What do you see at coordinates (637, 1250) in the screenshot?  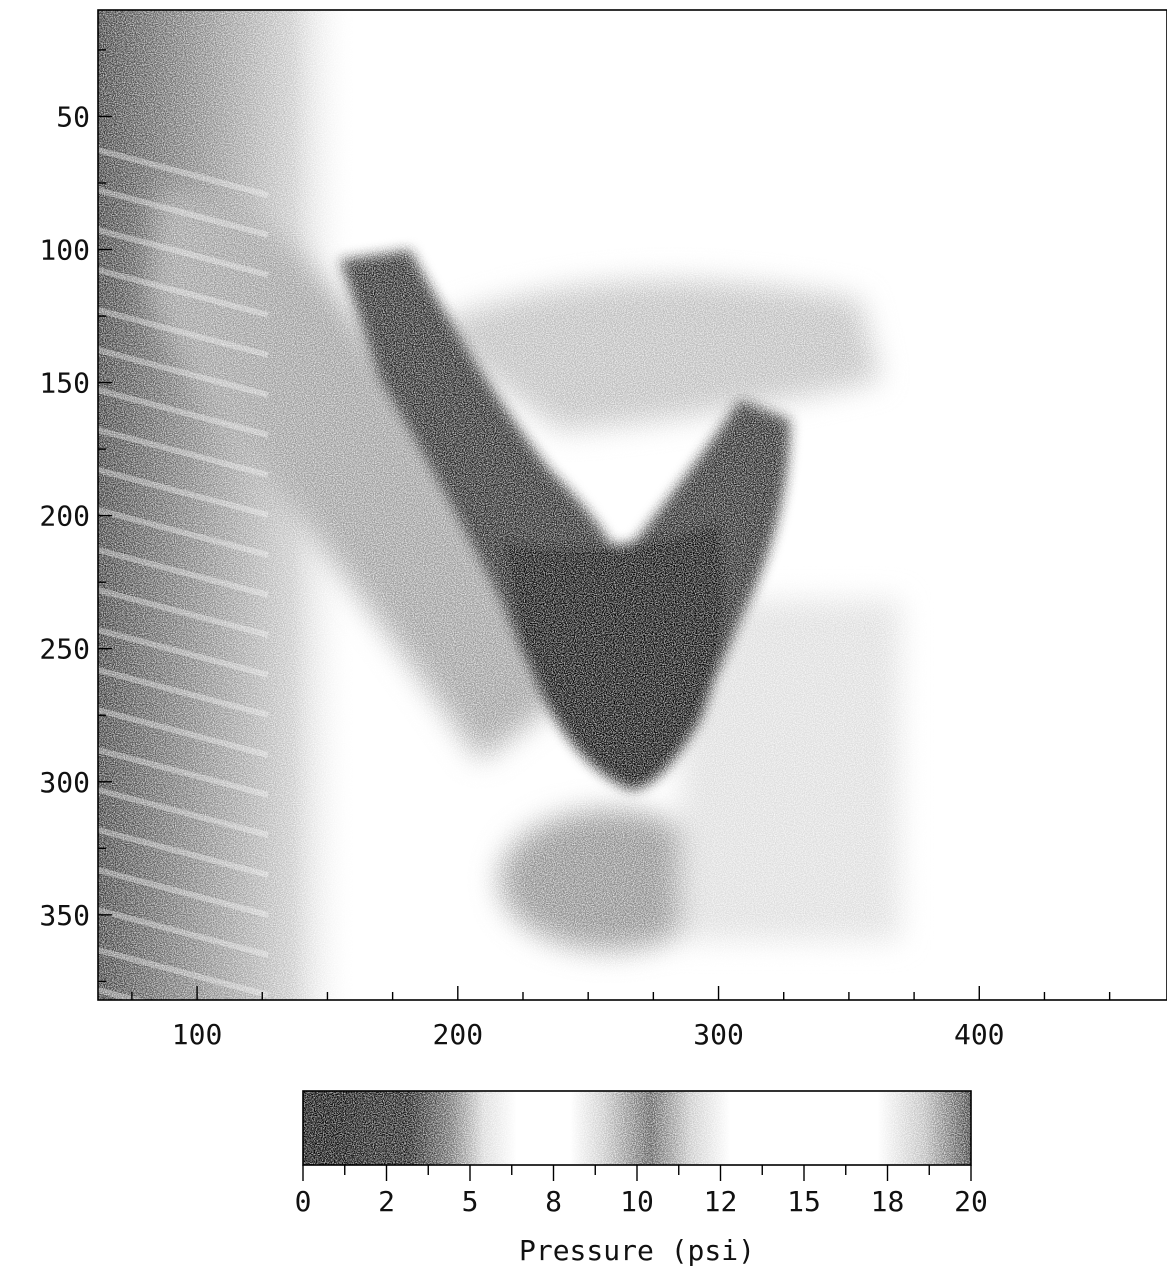 I see `colorbar-label: Pressure (psi)` at bounding box center [637, 1250].